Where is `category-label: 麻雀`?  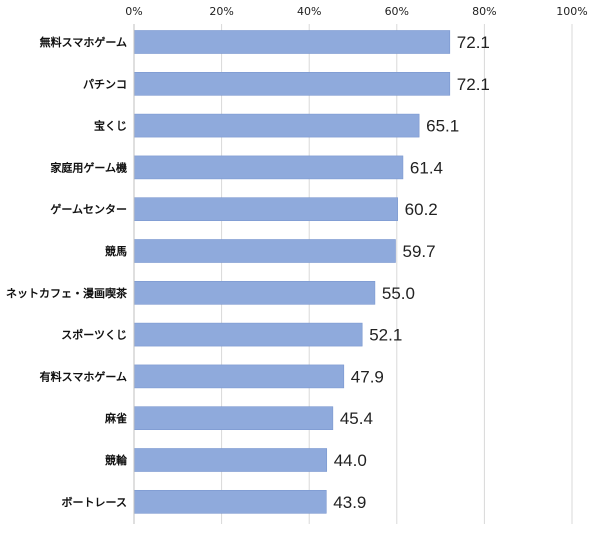
category-label: 麻雀 is located at coordinates (115, 418).